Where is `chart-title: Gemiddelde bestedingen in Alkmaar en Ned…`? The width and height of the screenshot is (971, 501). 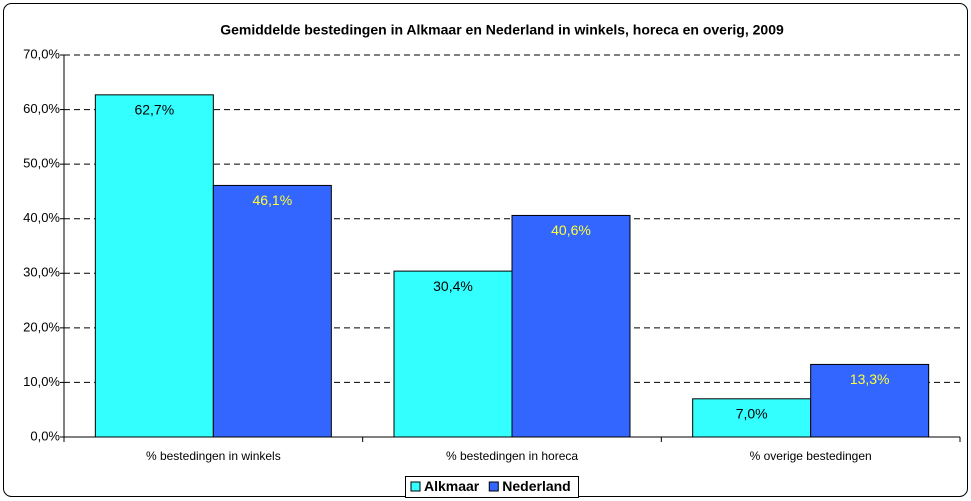 chart-title: Gemiddelde bestedingen in Alkmaar en Ned… is located at coordinates (502, 30).